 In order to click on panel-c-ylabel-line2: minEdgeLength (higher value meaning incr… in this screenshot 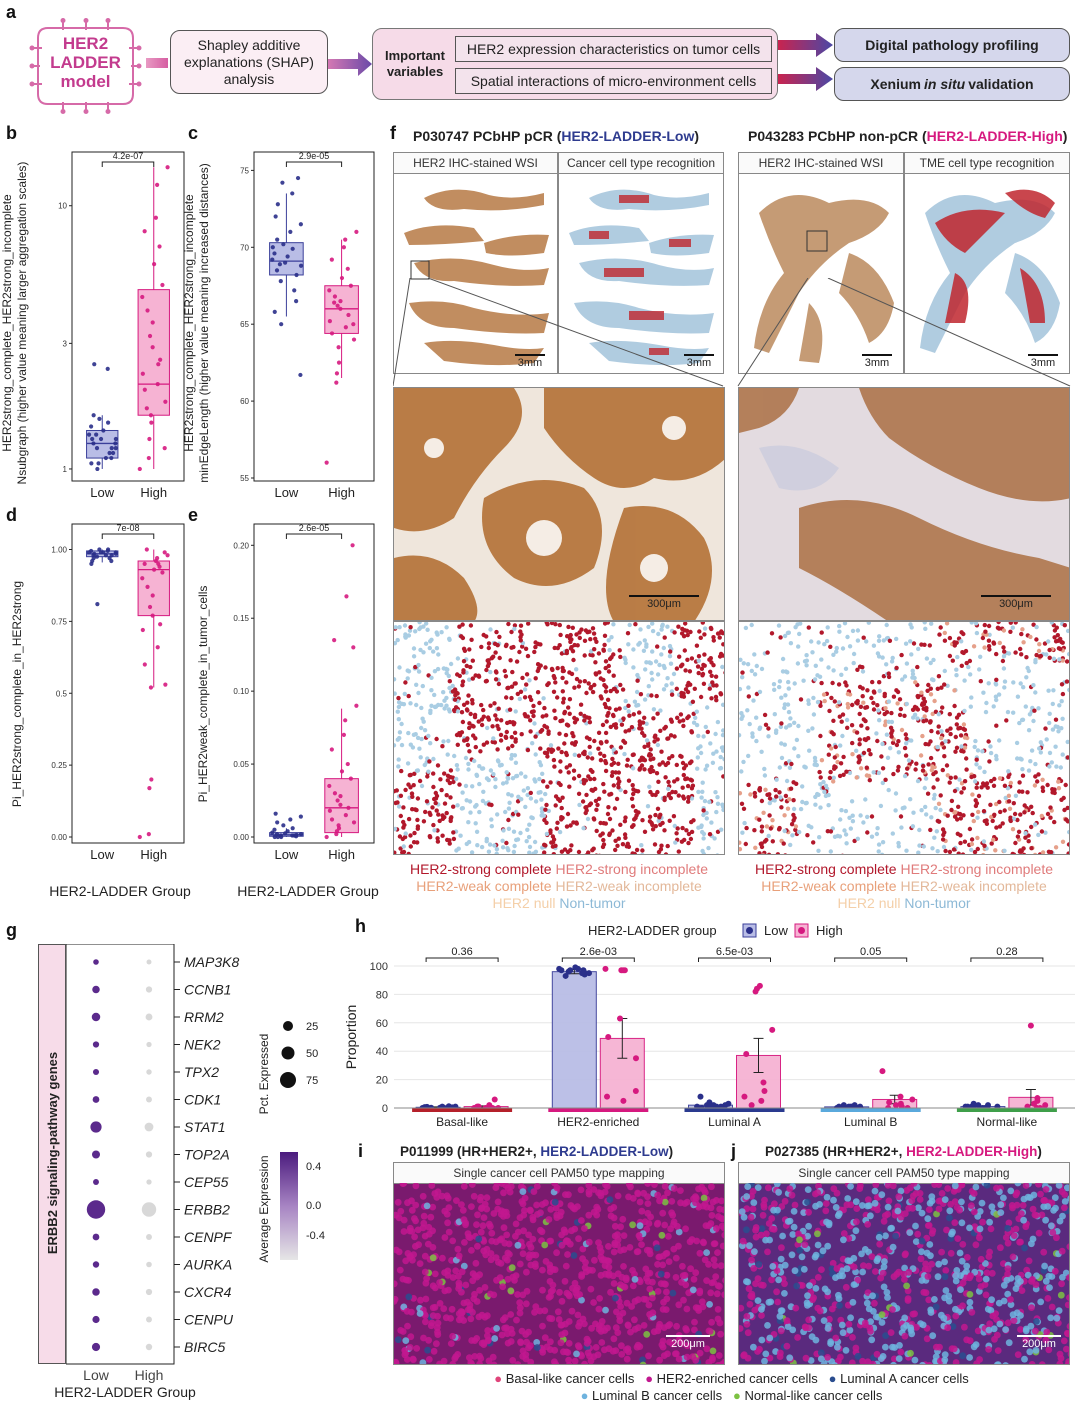, I will do `click(204, 323)`.